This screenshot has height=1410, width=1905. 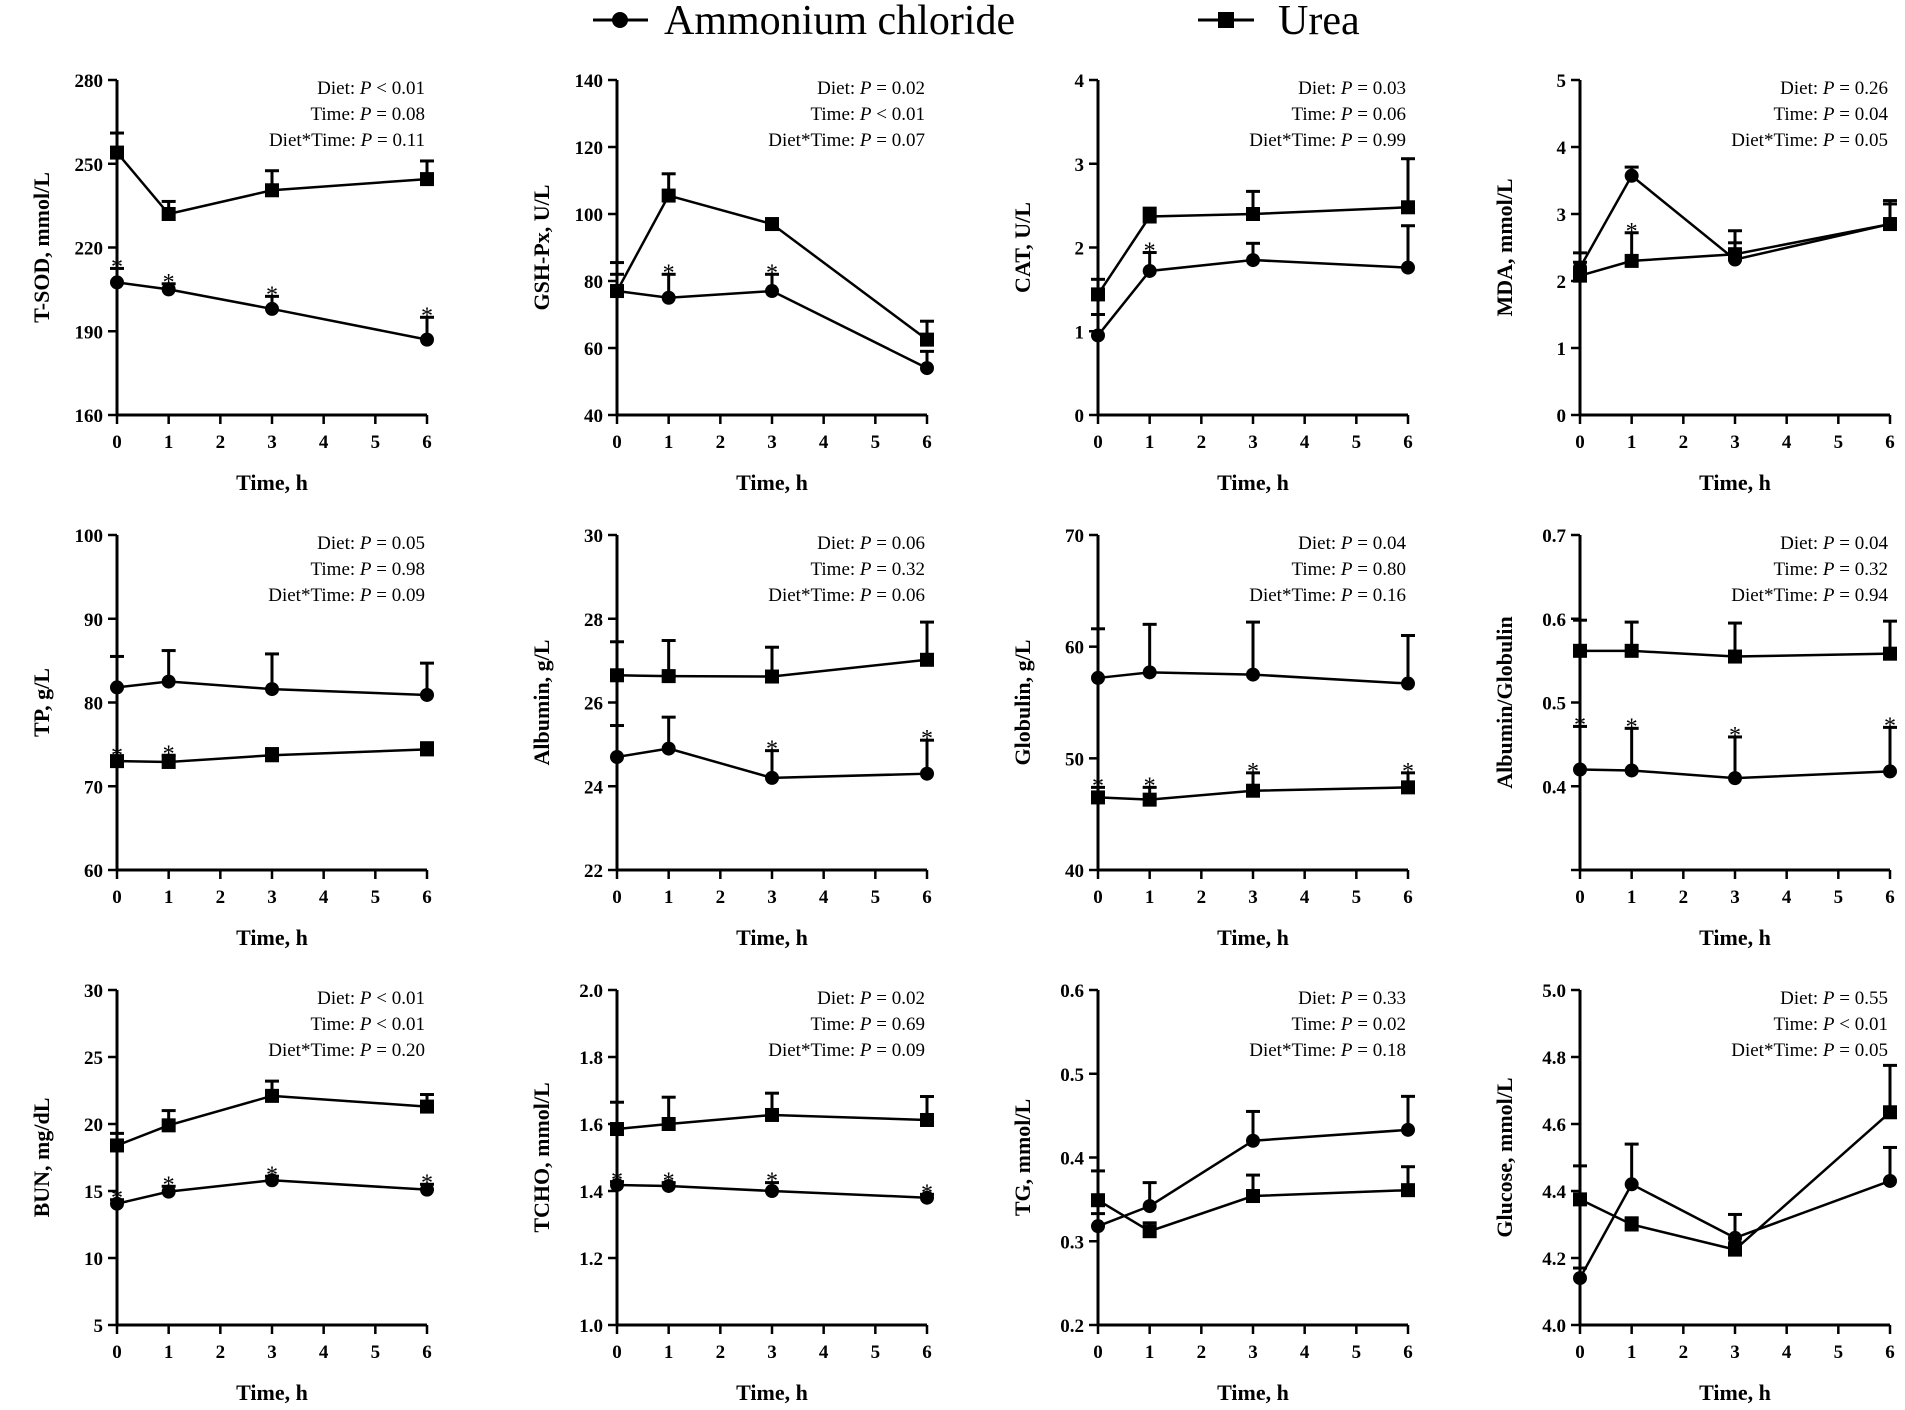 I want to click on y-tick-label: 0.6, so click(x=1072, y=991).